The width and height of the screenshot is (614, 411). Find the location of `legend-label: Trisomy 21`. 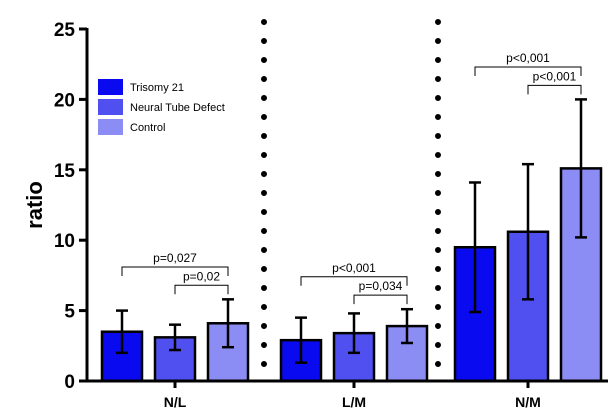

legend-label: Trisomy 21 is located at coordinates (157, 88).